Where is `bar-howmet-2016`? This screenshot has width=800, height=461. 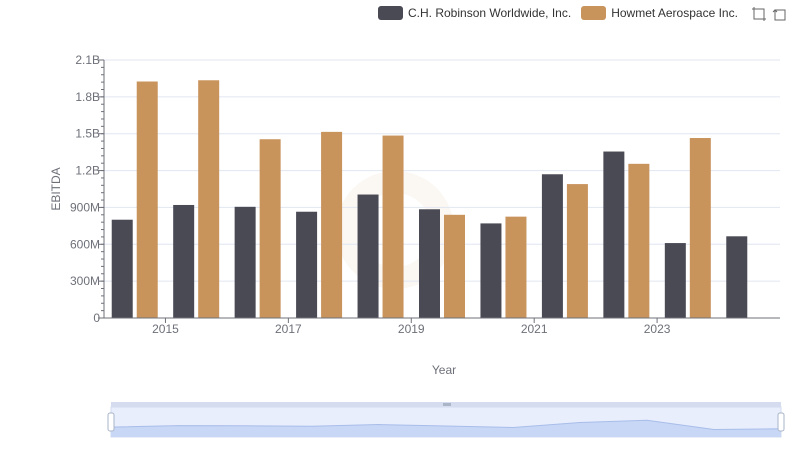
bar-howmet-2016 is located at coordinates (270, 228).